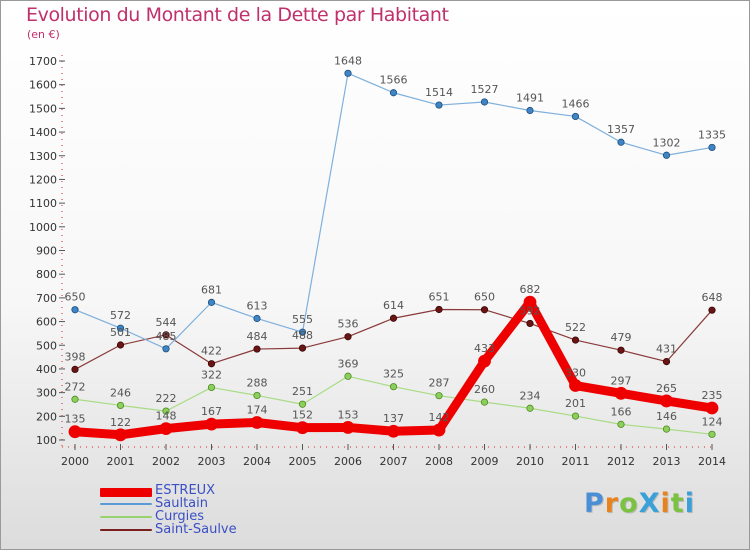  Describe the element at coordinates (439, 296) in the screenshot. I see `data-label-saint-saulve: 651` at that location.